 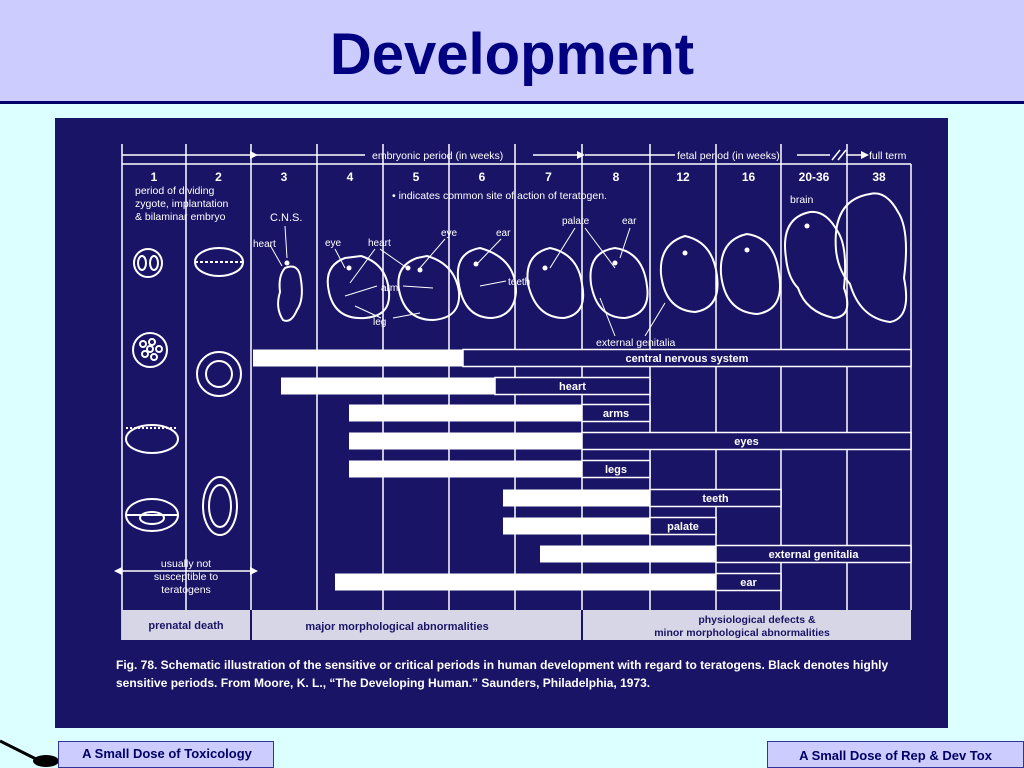 I want to click on title-rule, so click(x=512, y=102).